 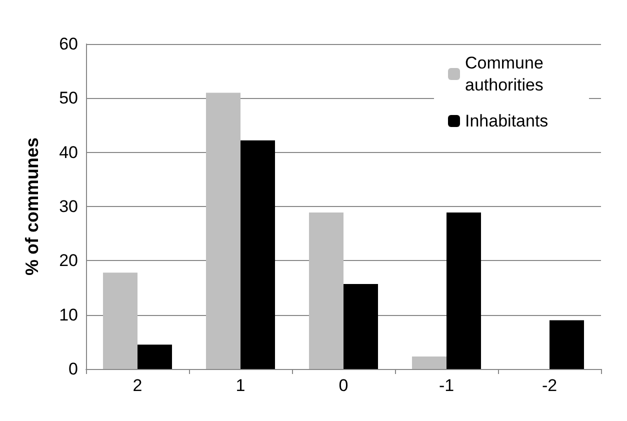 What do you see at coordinates (68, 314) in the screenshot?
I see `y-tick-label: 10` at bounding box center [68, 314].